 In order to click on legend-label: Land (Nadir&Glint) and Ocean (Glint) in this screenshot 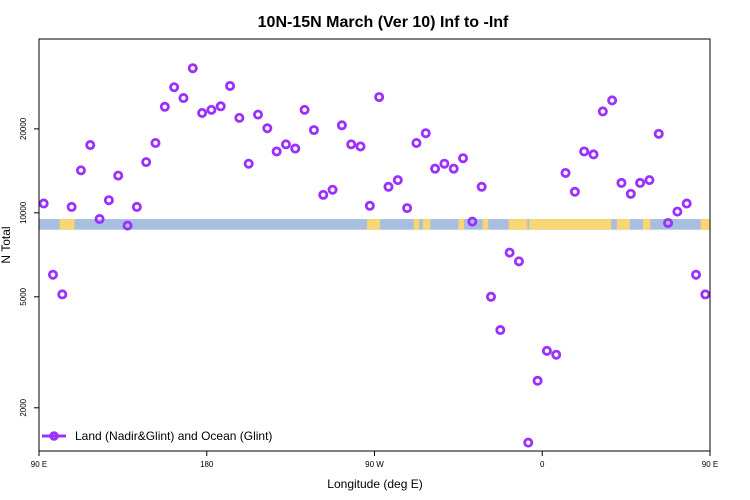, I will do `click(173, 436)`.